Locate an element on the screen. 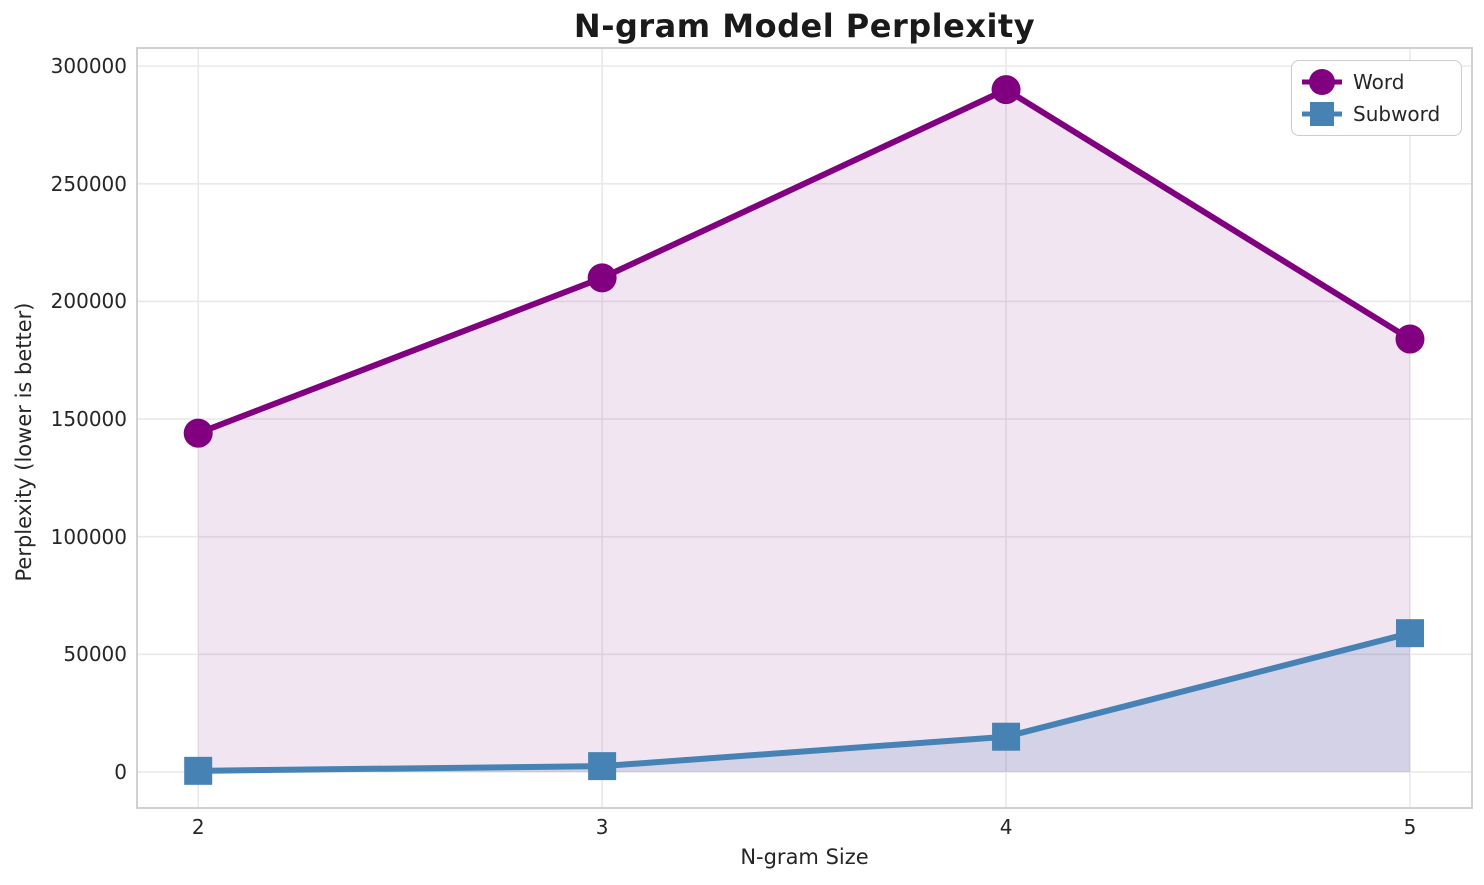  legend-item-word: Word is located at coordinates (1375, 82).